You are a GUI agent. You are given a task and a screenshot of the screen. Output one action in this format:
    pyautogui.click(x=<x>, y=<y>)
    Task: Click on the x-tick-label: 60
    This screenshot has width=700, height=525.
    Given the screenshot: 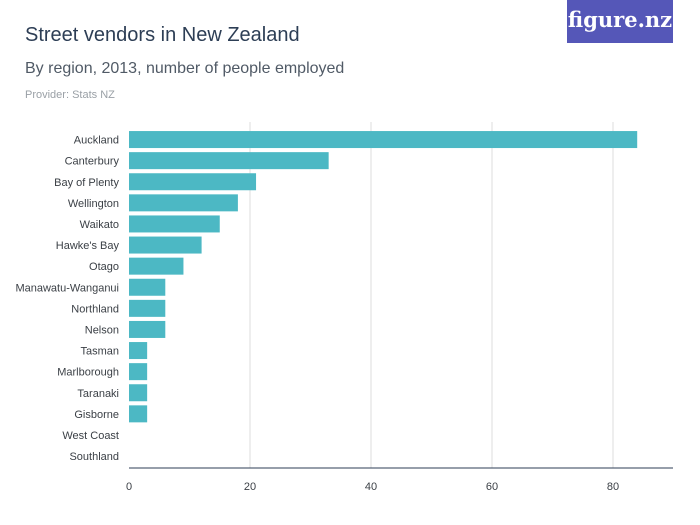 What is the action you would take?
    pyautogui.click(x=492, y=487)
    